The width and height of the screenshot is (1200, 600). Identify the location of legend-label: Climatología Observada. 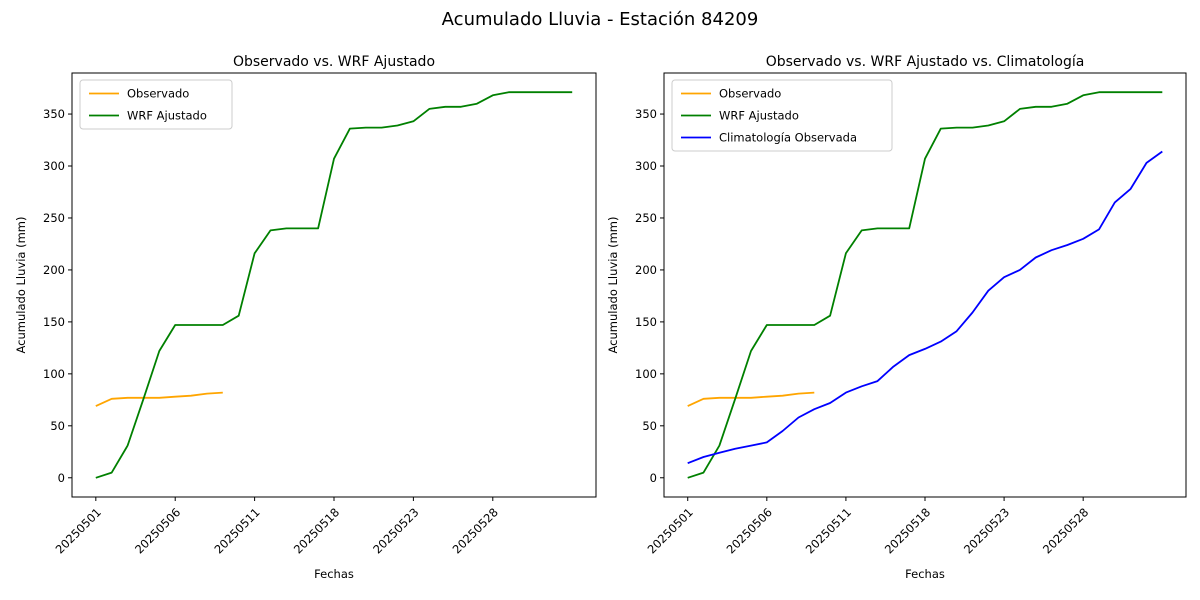
(788, 138).